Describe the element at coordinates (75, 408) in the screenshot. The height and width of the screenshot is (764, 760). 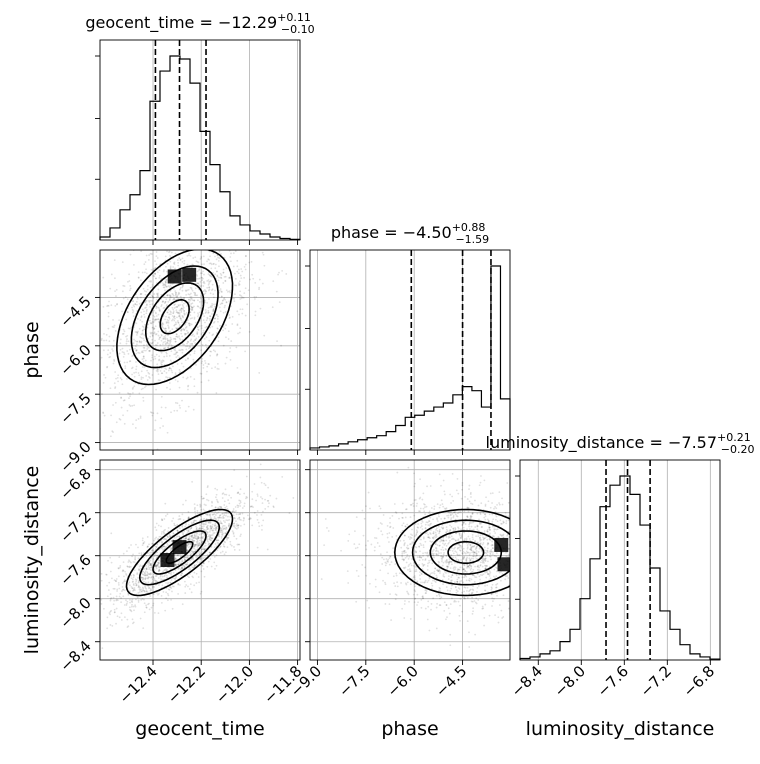
I see `y-tick-label: −7.5` at that location.